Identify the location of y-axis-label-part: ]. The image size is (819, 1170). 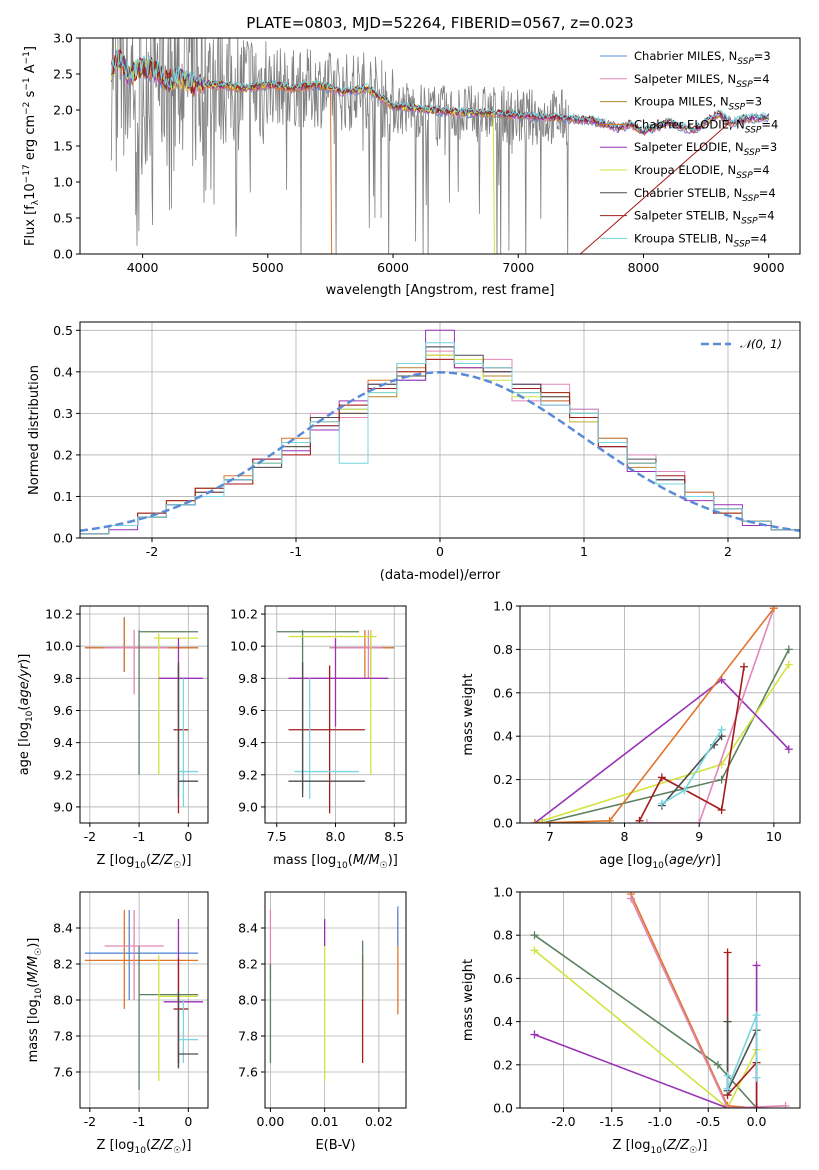
(30, 48).